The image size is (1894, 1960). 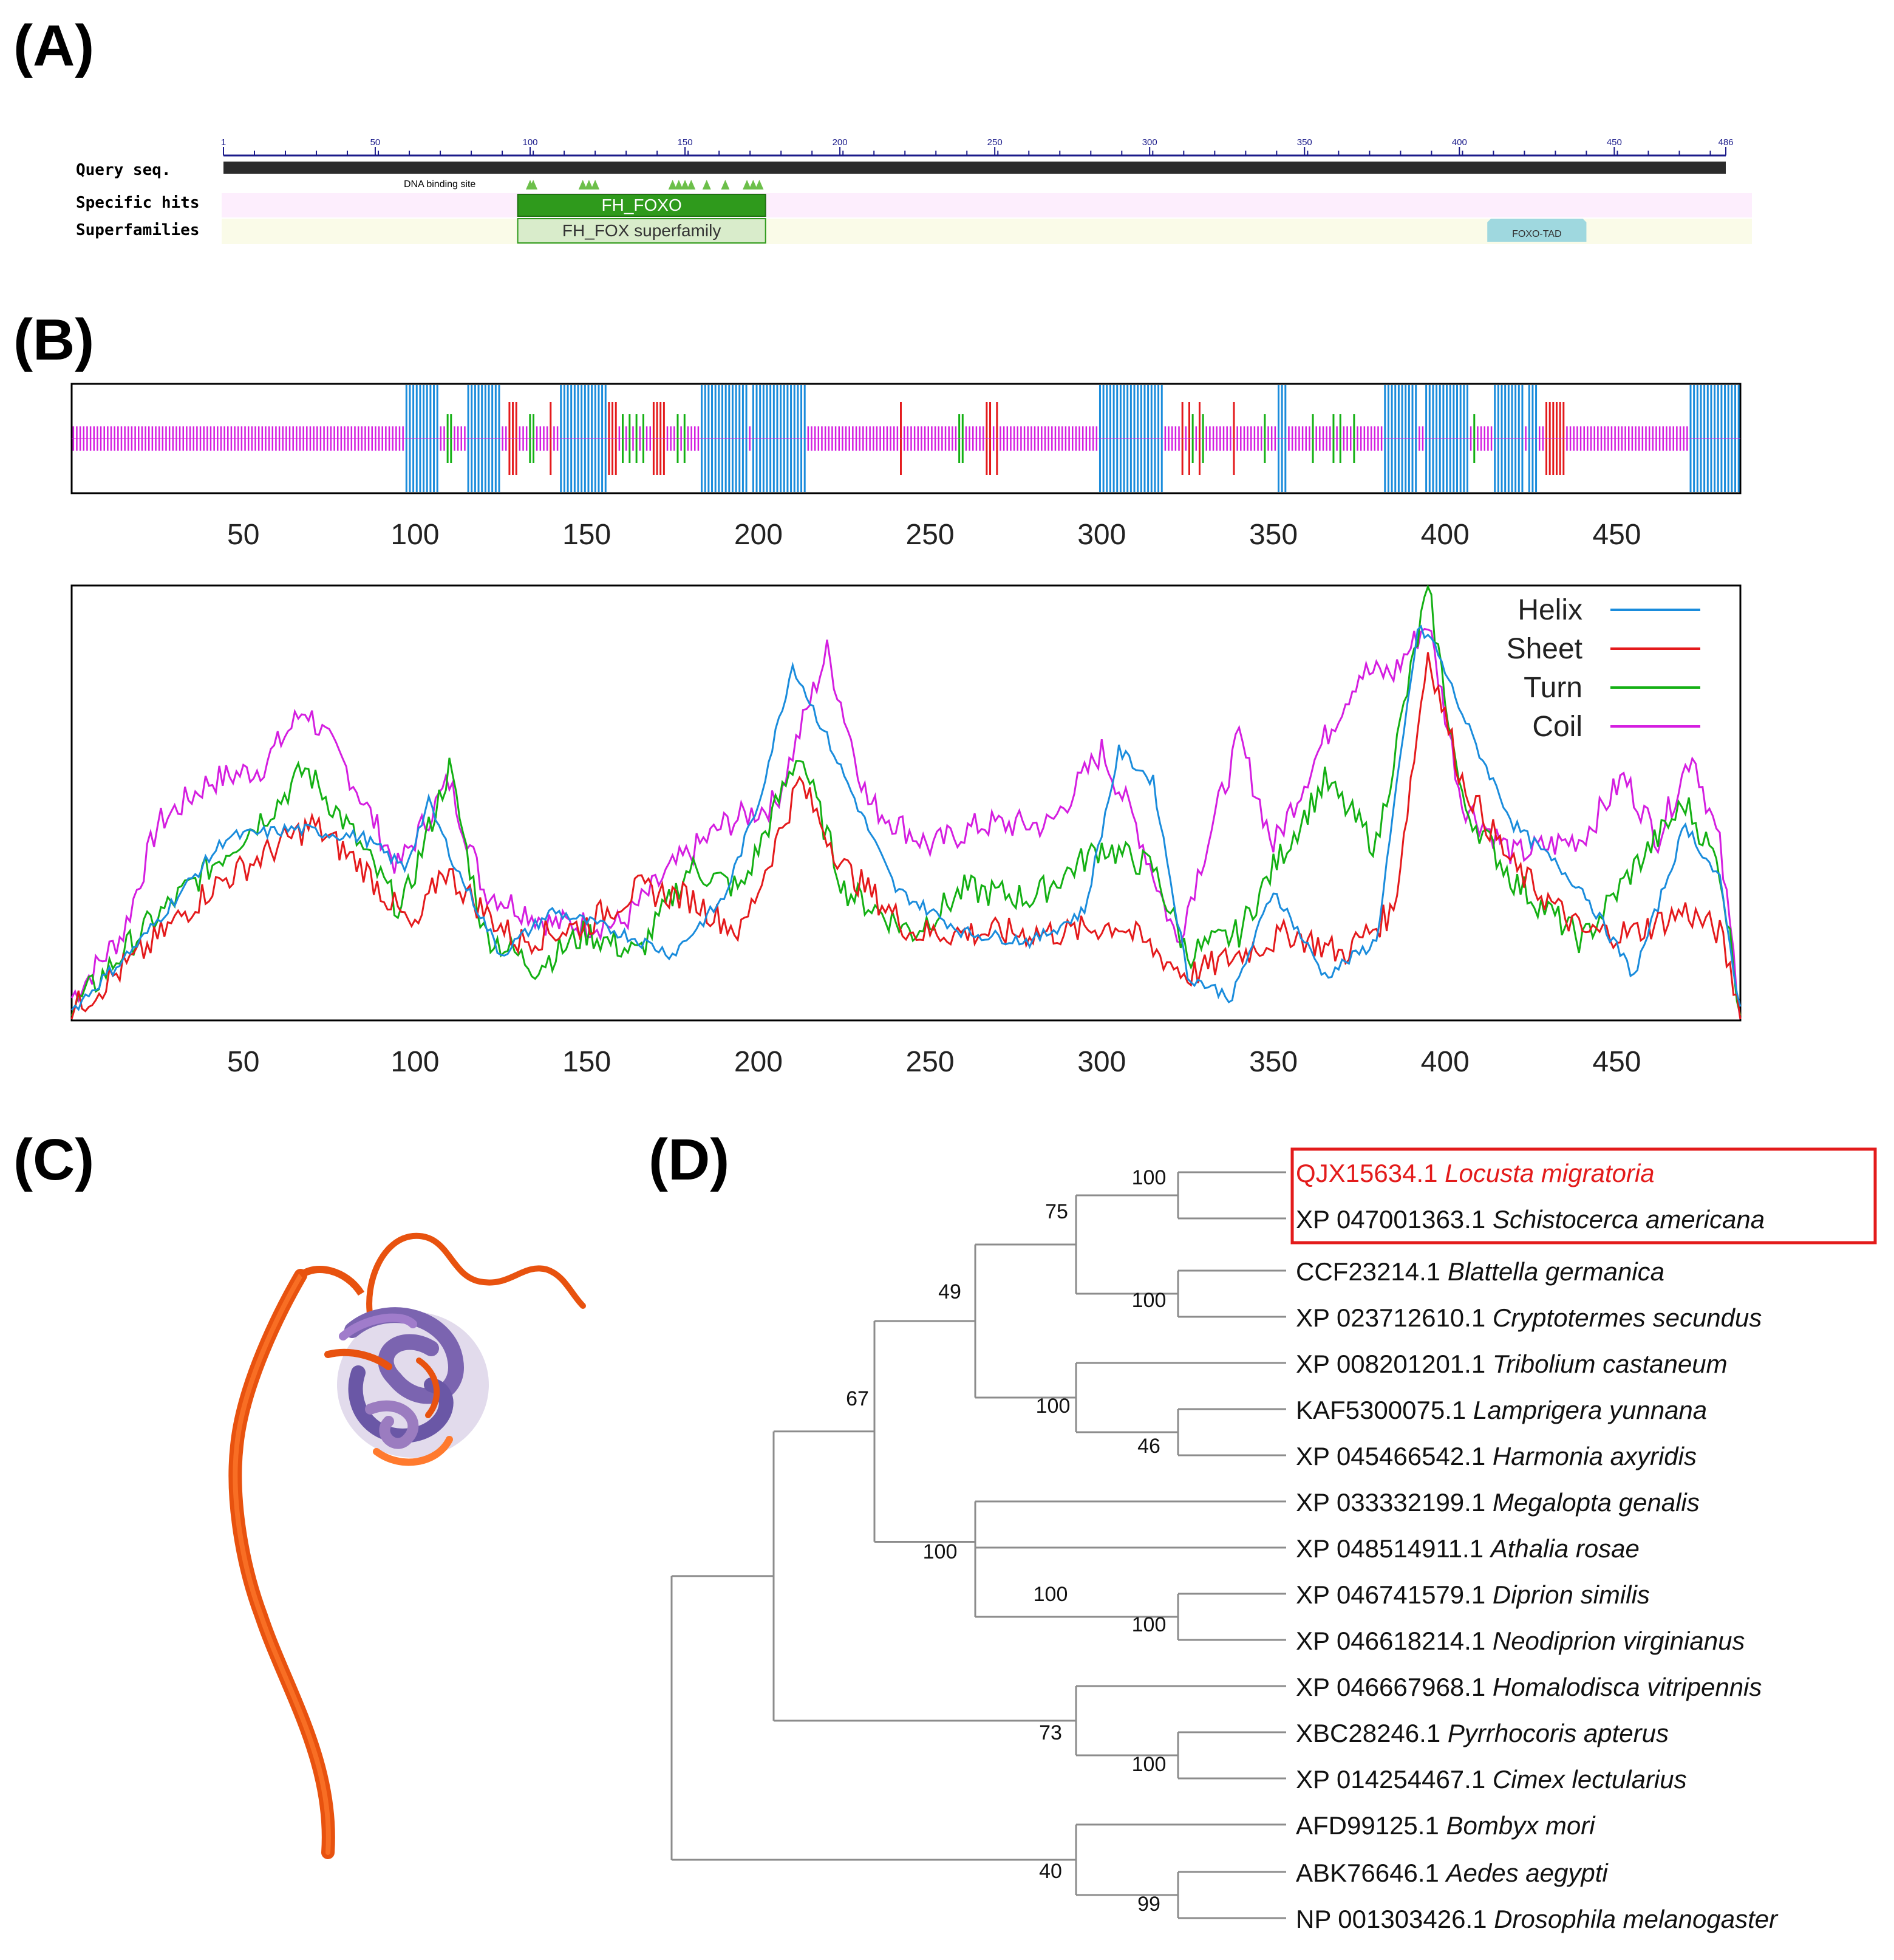 What do you see at coordinates (586, 535) in the screenshot?
I see `top-tick-label: 150` at bounding box center [586, 535].